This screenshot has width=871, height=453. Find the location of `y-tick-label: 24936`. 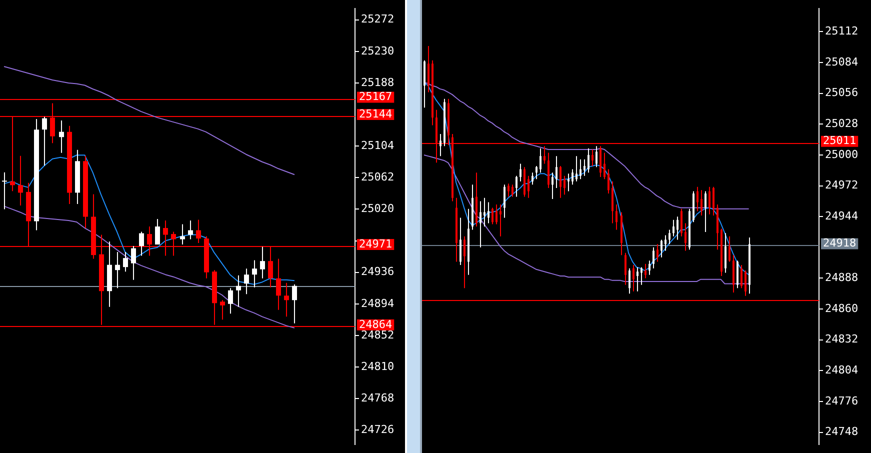

y-tick-label: 24936 is located at coordinates (377, 271).